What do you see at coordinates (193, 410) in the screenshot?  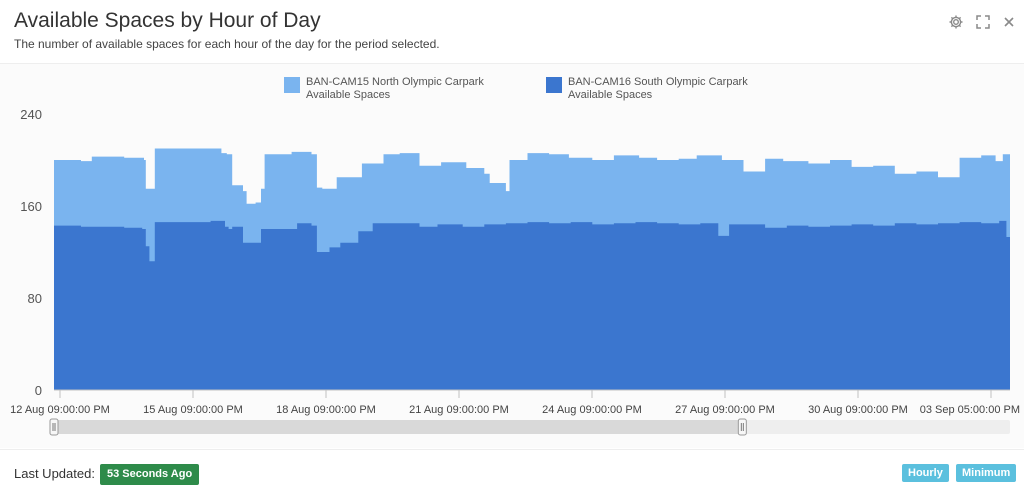 I see `x-tick-label: 15 Aug 09:00:00 PM` at bounding box center [193, 410].